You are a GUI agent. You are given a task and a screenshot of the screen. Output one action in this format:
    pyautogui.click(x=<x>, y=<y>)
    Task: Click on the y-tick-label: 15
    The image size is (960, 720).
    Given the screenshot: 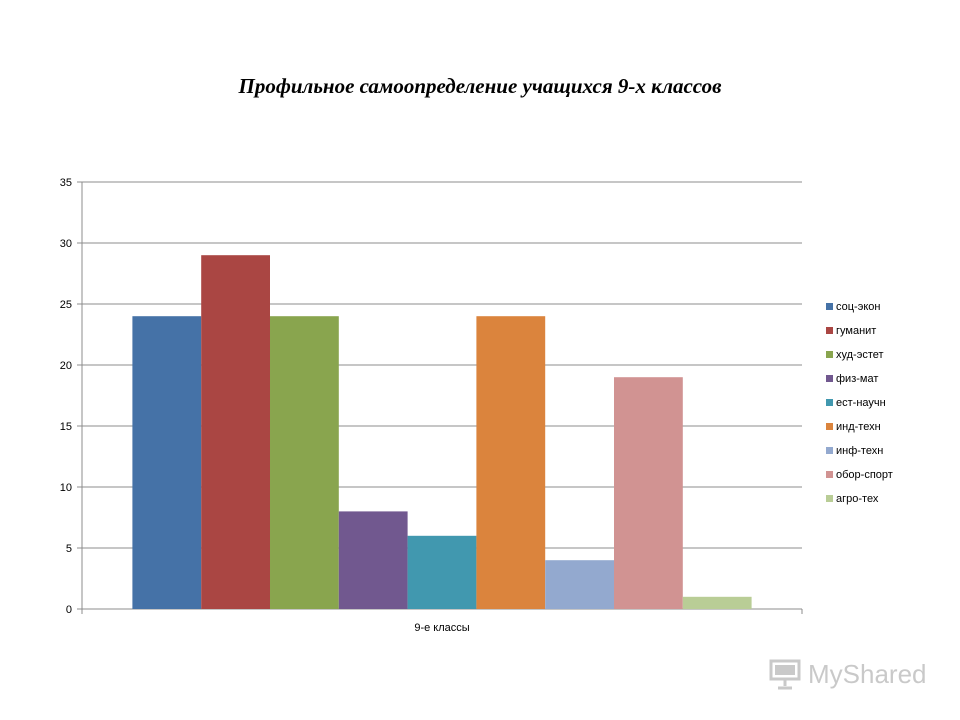 What is the action you would take?
    pyautogui.click(x=66, y=427)
    